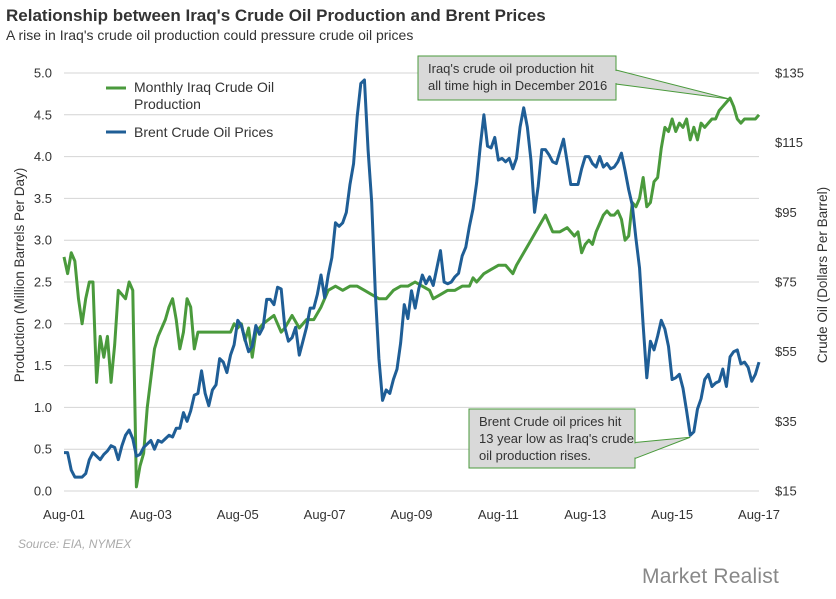 This screenshot has height=599, width=836. What do you see at coordinates (43, 407) in the screenshot?
I see `left-tick-label: 1.0` at bounding box center [43, 407].